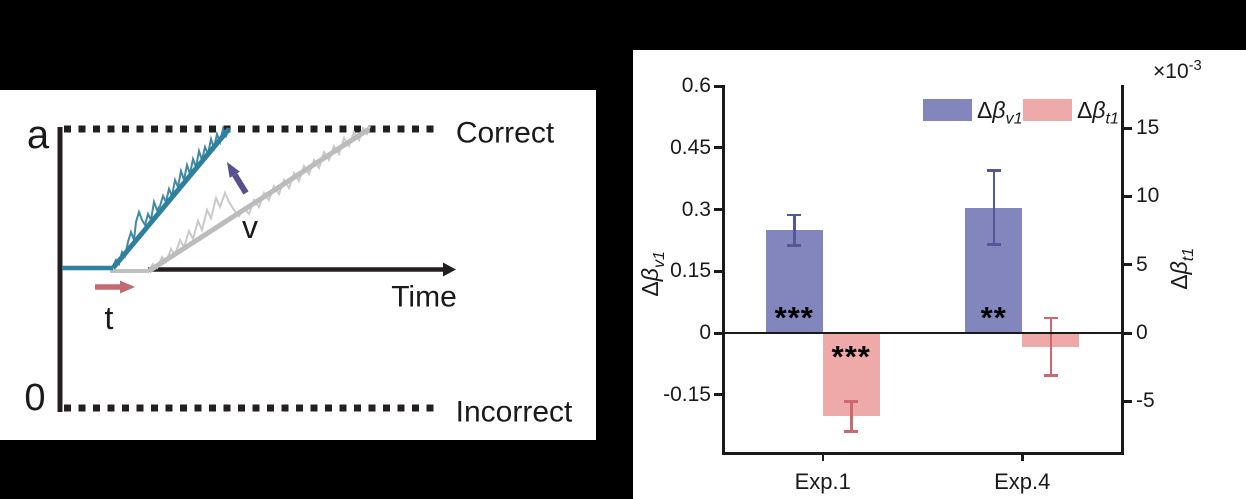  I want to click on left-axis-tick-label: 0.3, so click(696, 209).